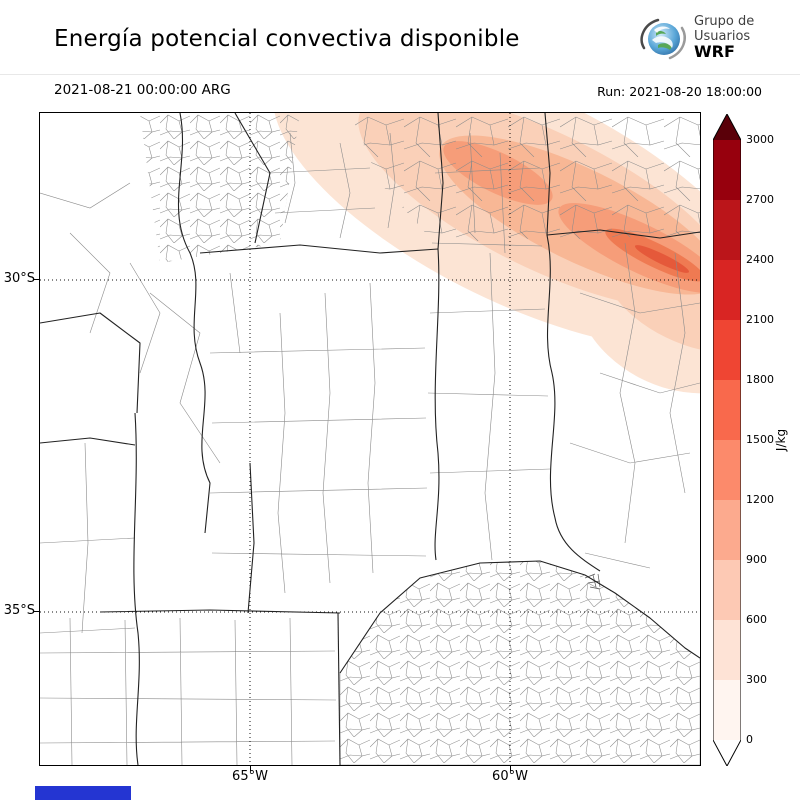 The height and width of the screenshot is (800, 800). I want to click on lat-tick-30s: 30°S, so click(19, 278).